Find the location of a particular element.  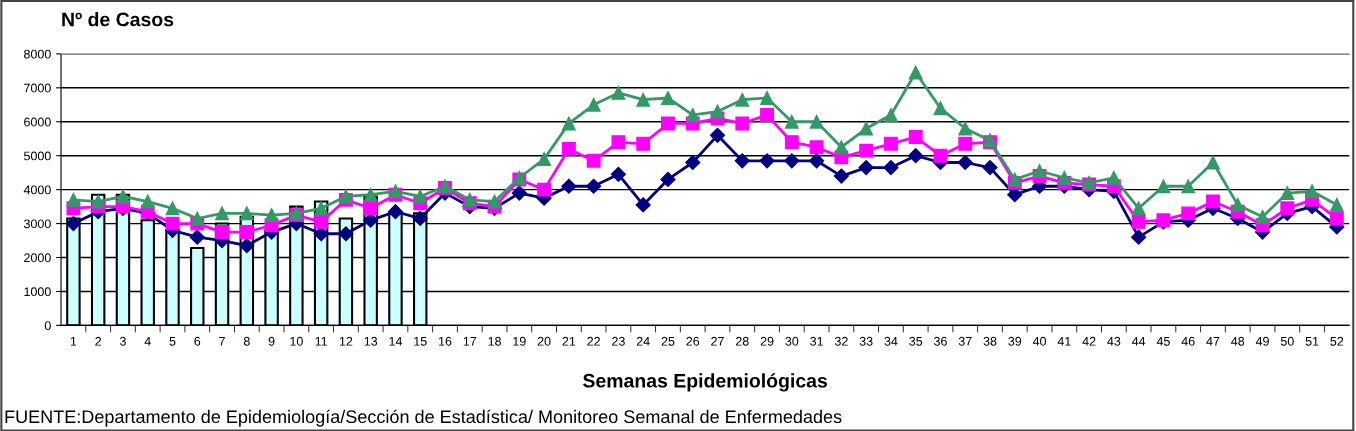

x-tick-label: 18 is located at coordinates (494, 341).